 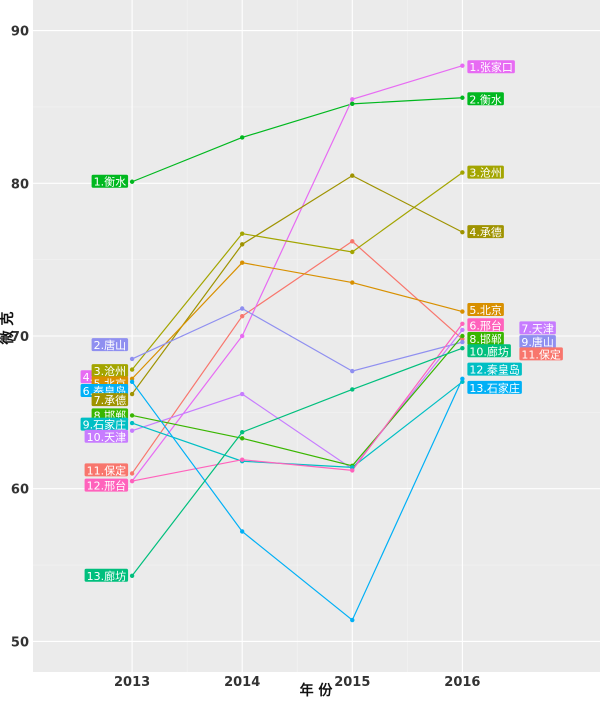 I want to click on line-label: 13.廊坊, so click(x=106, y=575).